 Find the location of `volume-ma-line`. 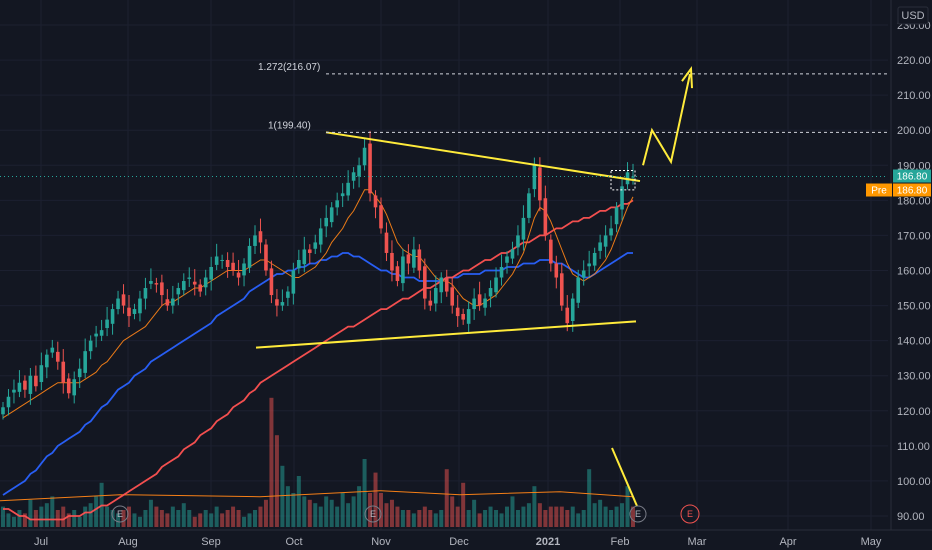

volume-ma-line is located at coordinates (317, 496).